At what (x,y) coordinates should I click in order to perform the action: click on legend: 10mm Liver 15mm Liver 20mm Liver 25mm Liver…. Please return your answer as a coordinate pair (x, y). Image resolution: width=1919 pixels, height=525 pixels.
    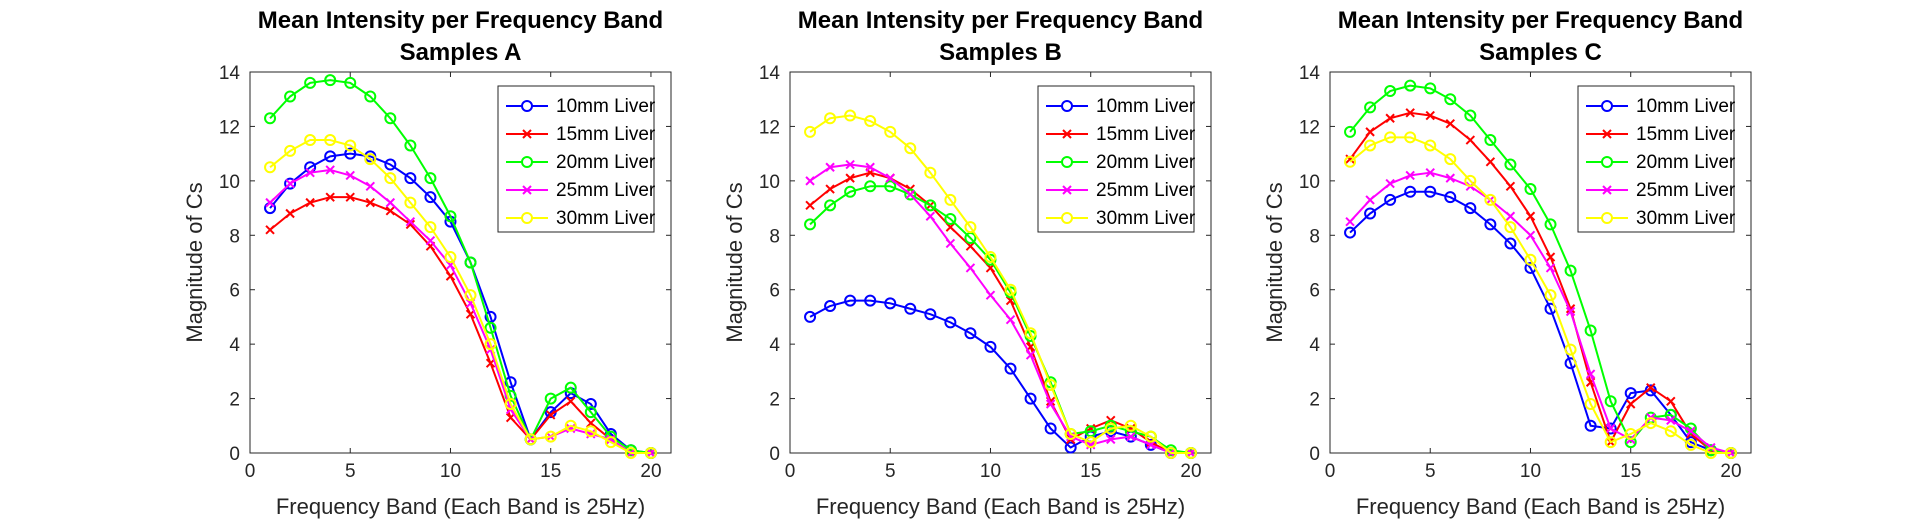
    Looking at the image, I should click on (1116, 159).